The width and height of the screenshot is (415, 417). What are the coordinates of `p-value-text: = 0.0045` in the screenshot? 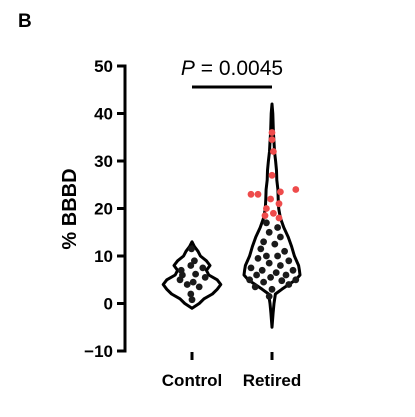 It's located at (239, 68).